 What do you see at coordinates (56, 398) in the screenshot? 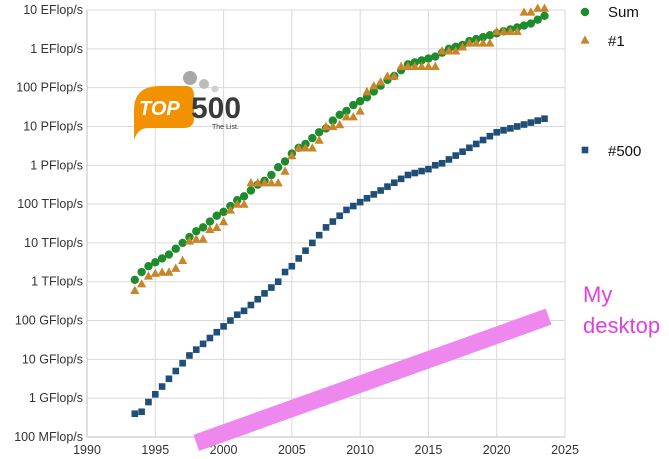
I see `y-tick-label: 1 GFlop/s` at bounding box center [56, 398].